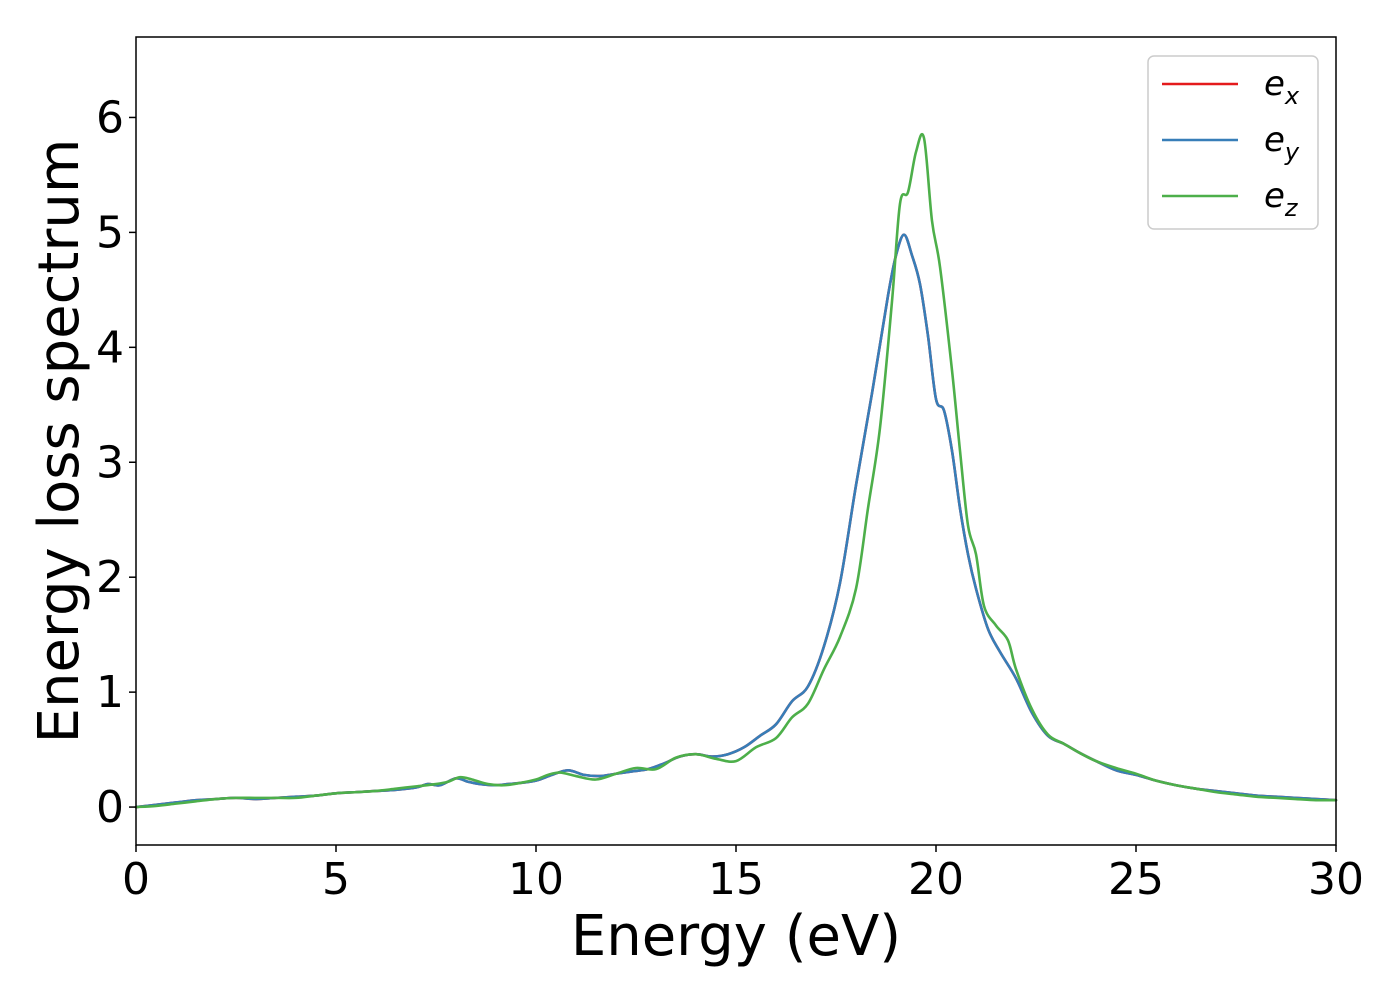 The width and height of the screenshot is (1400, 1000). I want to click on legend-label-x: ex, so click(1282, 87).